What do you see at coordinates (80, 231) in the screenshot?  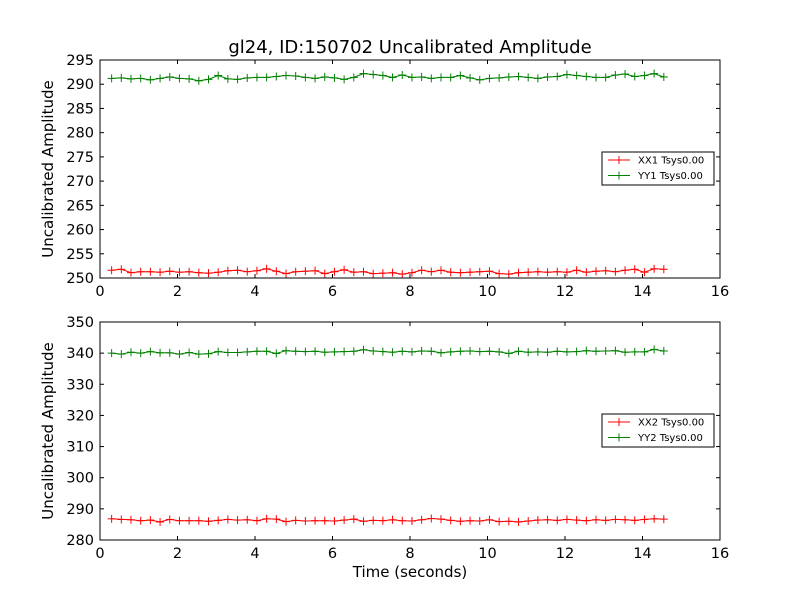 I see `y-tick-label: 260` at bounding box center [80, 231].